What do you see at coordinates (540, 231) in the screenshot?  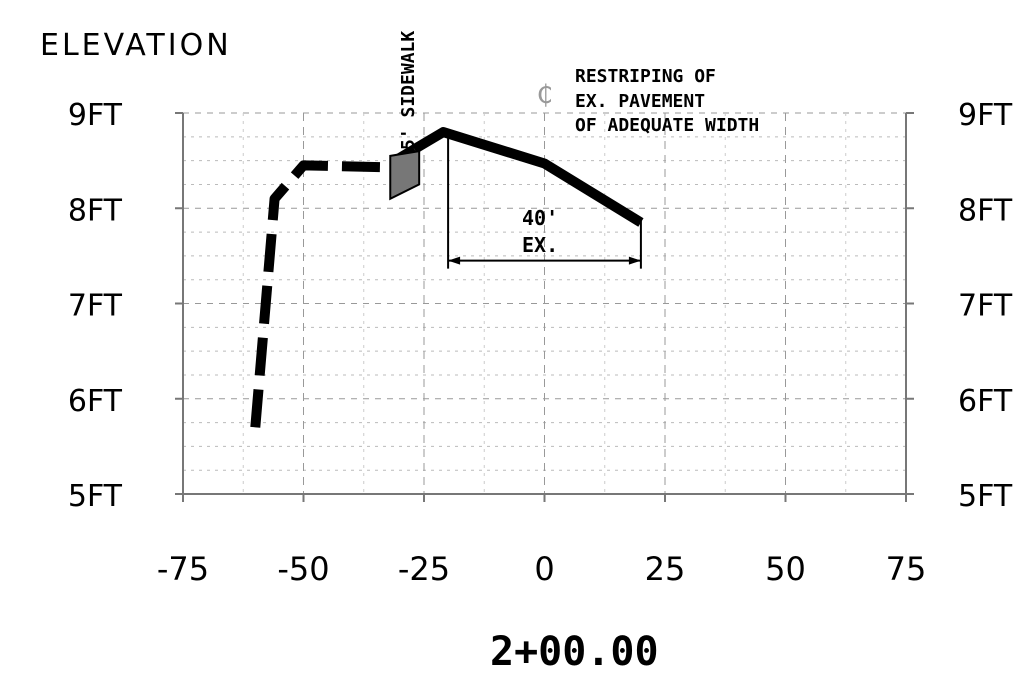 I see `dimension-label: 40' EX.` at bounding box center [540, 231].